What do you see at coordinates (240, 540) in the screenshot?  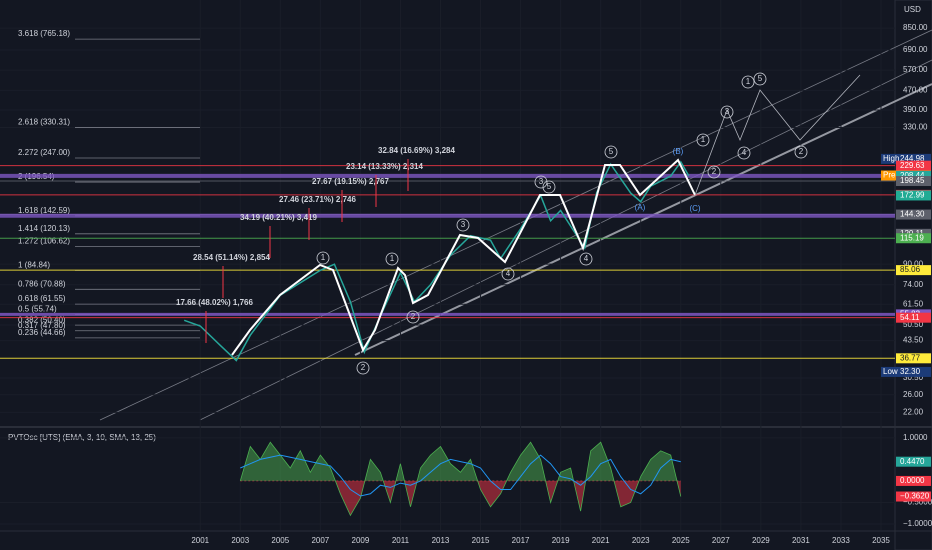 I see `x-tick-label: 2003` at bounding box center [240, 540].